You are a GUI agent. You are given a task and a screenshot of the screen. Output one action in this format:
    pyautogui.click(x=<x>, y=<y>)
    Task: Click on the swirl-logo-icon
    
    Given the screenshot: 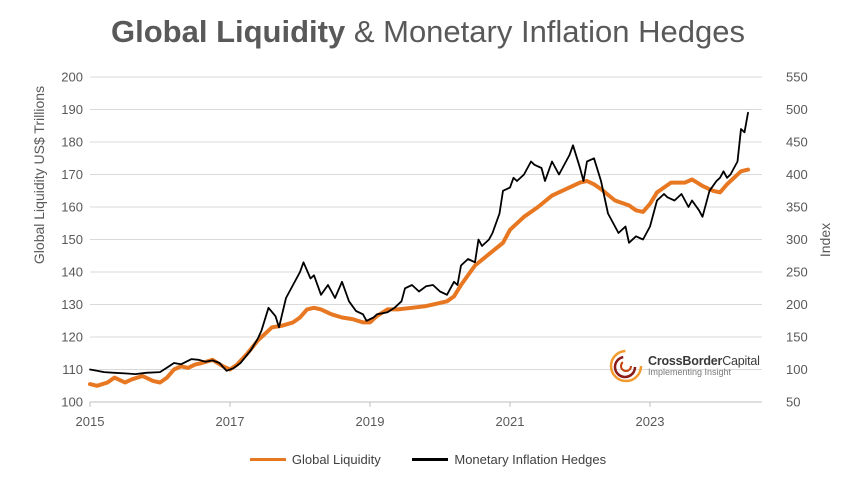 What is the action you would take?
    pyautogui.click(x=626, y=366)
    